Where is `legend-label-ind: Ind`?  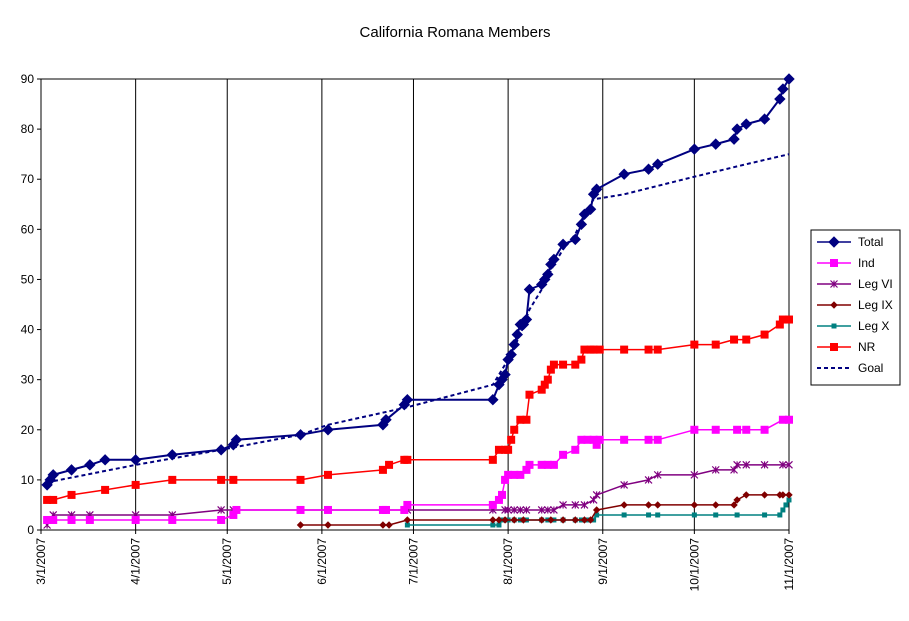 legend-label-ind: Ind is located at coordinates (866, 263).